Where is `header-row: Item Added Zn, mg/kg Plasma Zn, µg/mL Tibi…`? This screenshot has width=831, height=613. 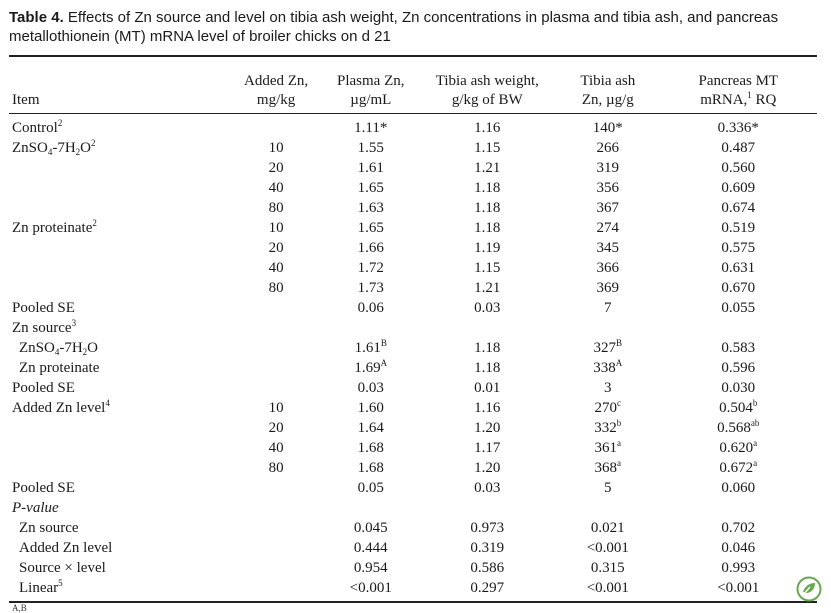 header-row: Item Added Zn, mg/kg Plasma Zn, µg/mL Tibi… is located at coordinates (413, 86).